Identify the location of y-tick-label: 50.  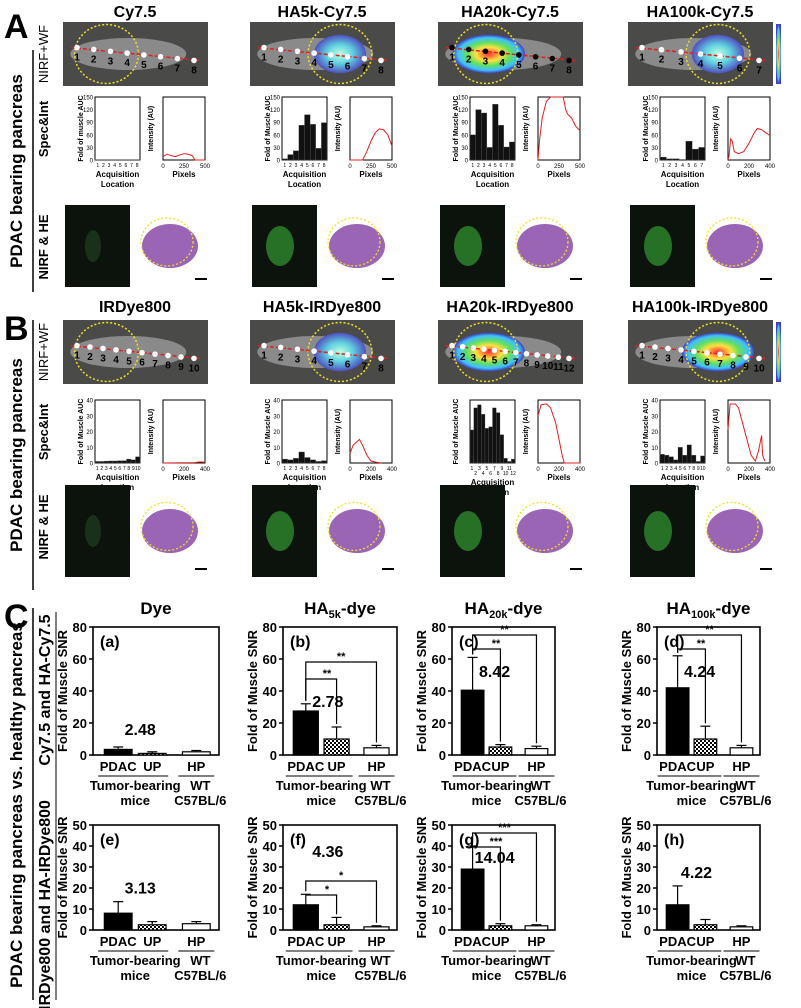
(644, 825).